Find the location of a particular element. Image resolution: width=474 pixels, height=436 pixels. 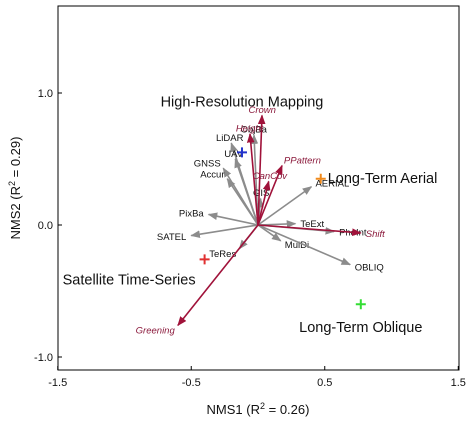

vector-label-teres: TeRes is located at coordinates (222, 254).